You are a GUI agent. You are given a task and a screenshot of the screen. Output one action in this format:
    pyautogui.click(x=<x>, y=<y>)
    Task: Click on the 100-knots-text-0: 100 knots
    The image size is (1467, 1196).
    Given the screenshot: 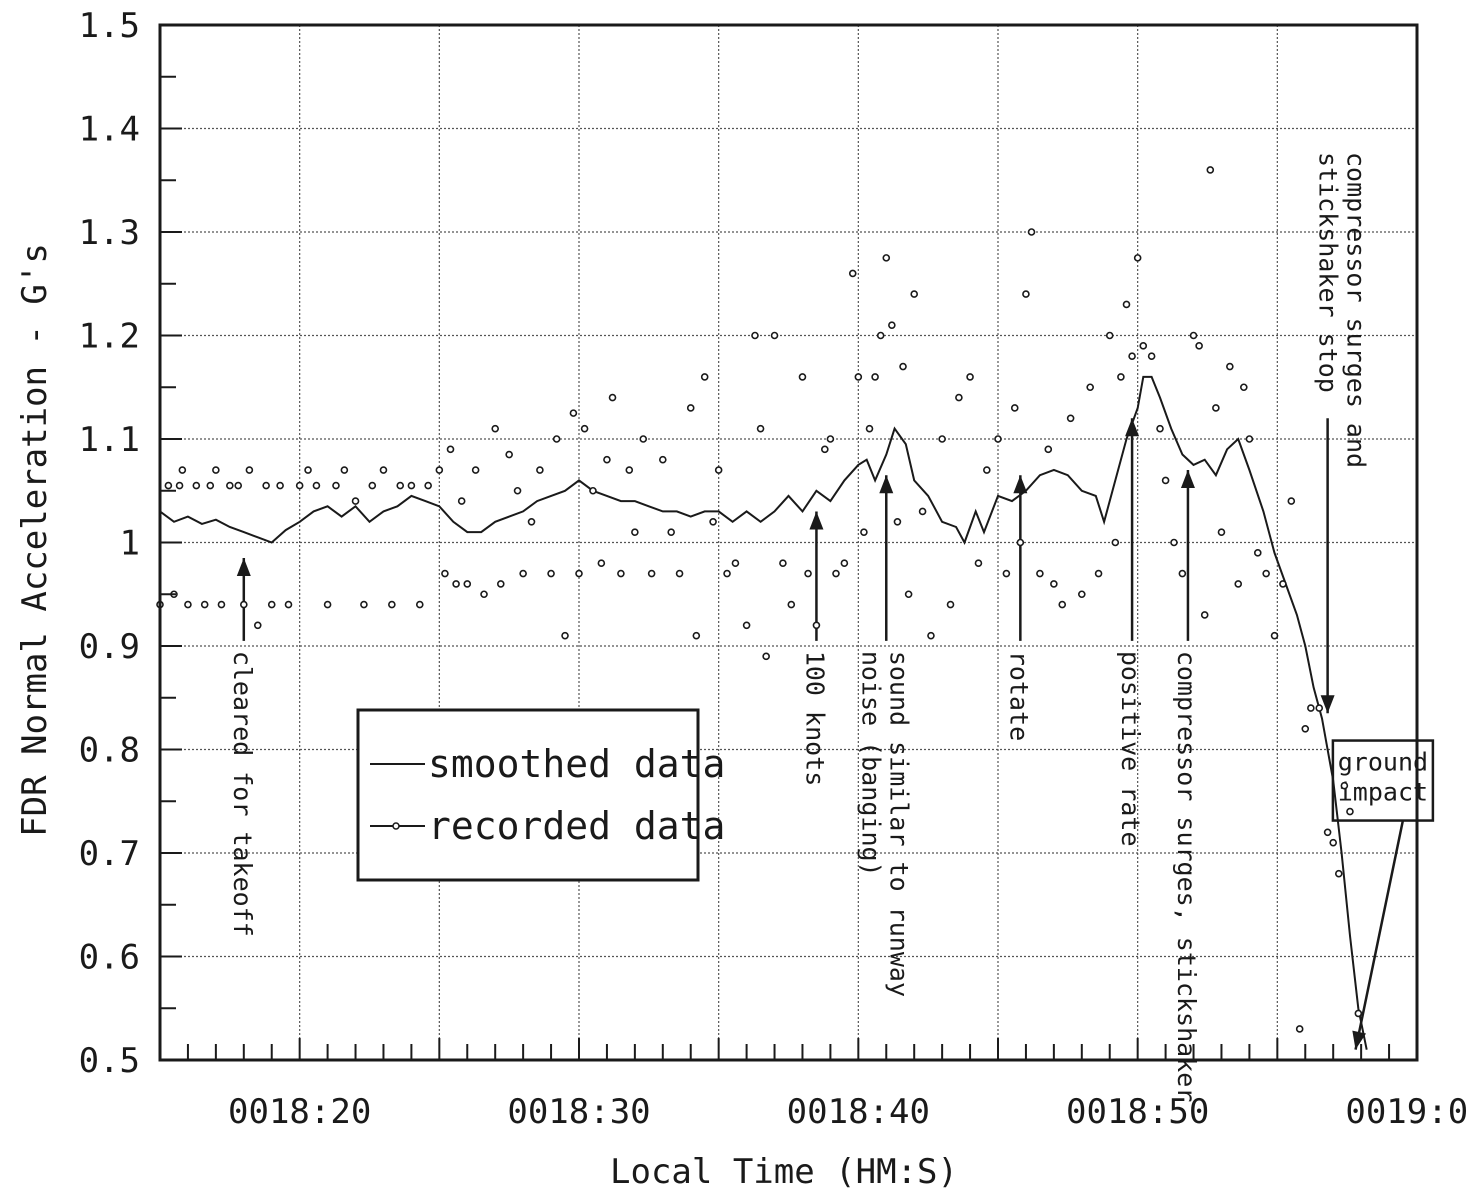 What is the action you would take?
    pyautogui.click(x=814, y=718)
    